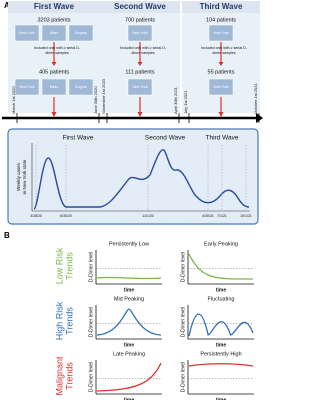  What do you see at coordinates (129, 354) in the screenshot?
I see `plot-title: Late Peaking` at bounding box center [129, 354].